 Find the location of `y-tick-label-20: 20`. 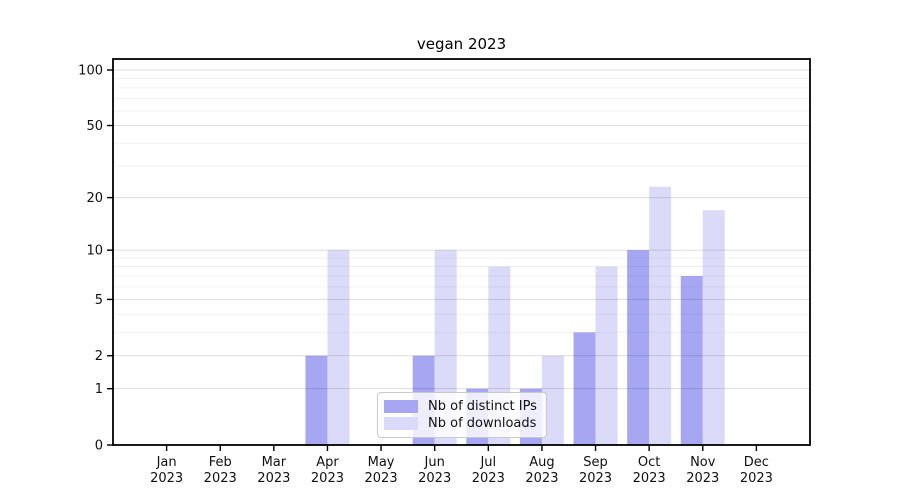

y-tick-label-20: 20 is located at coordinates (94, 198).